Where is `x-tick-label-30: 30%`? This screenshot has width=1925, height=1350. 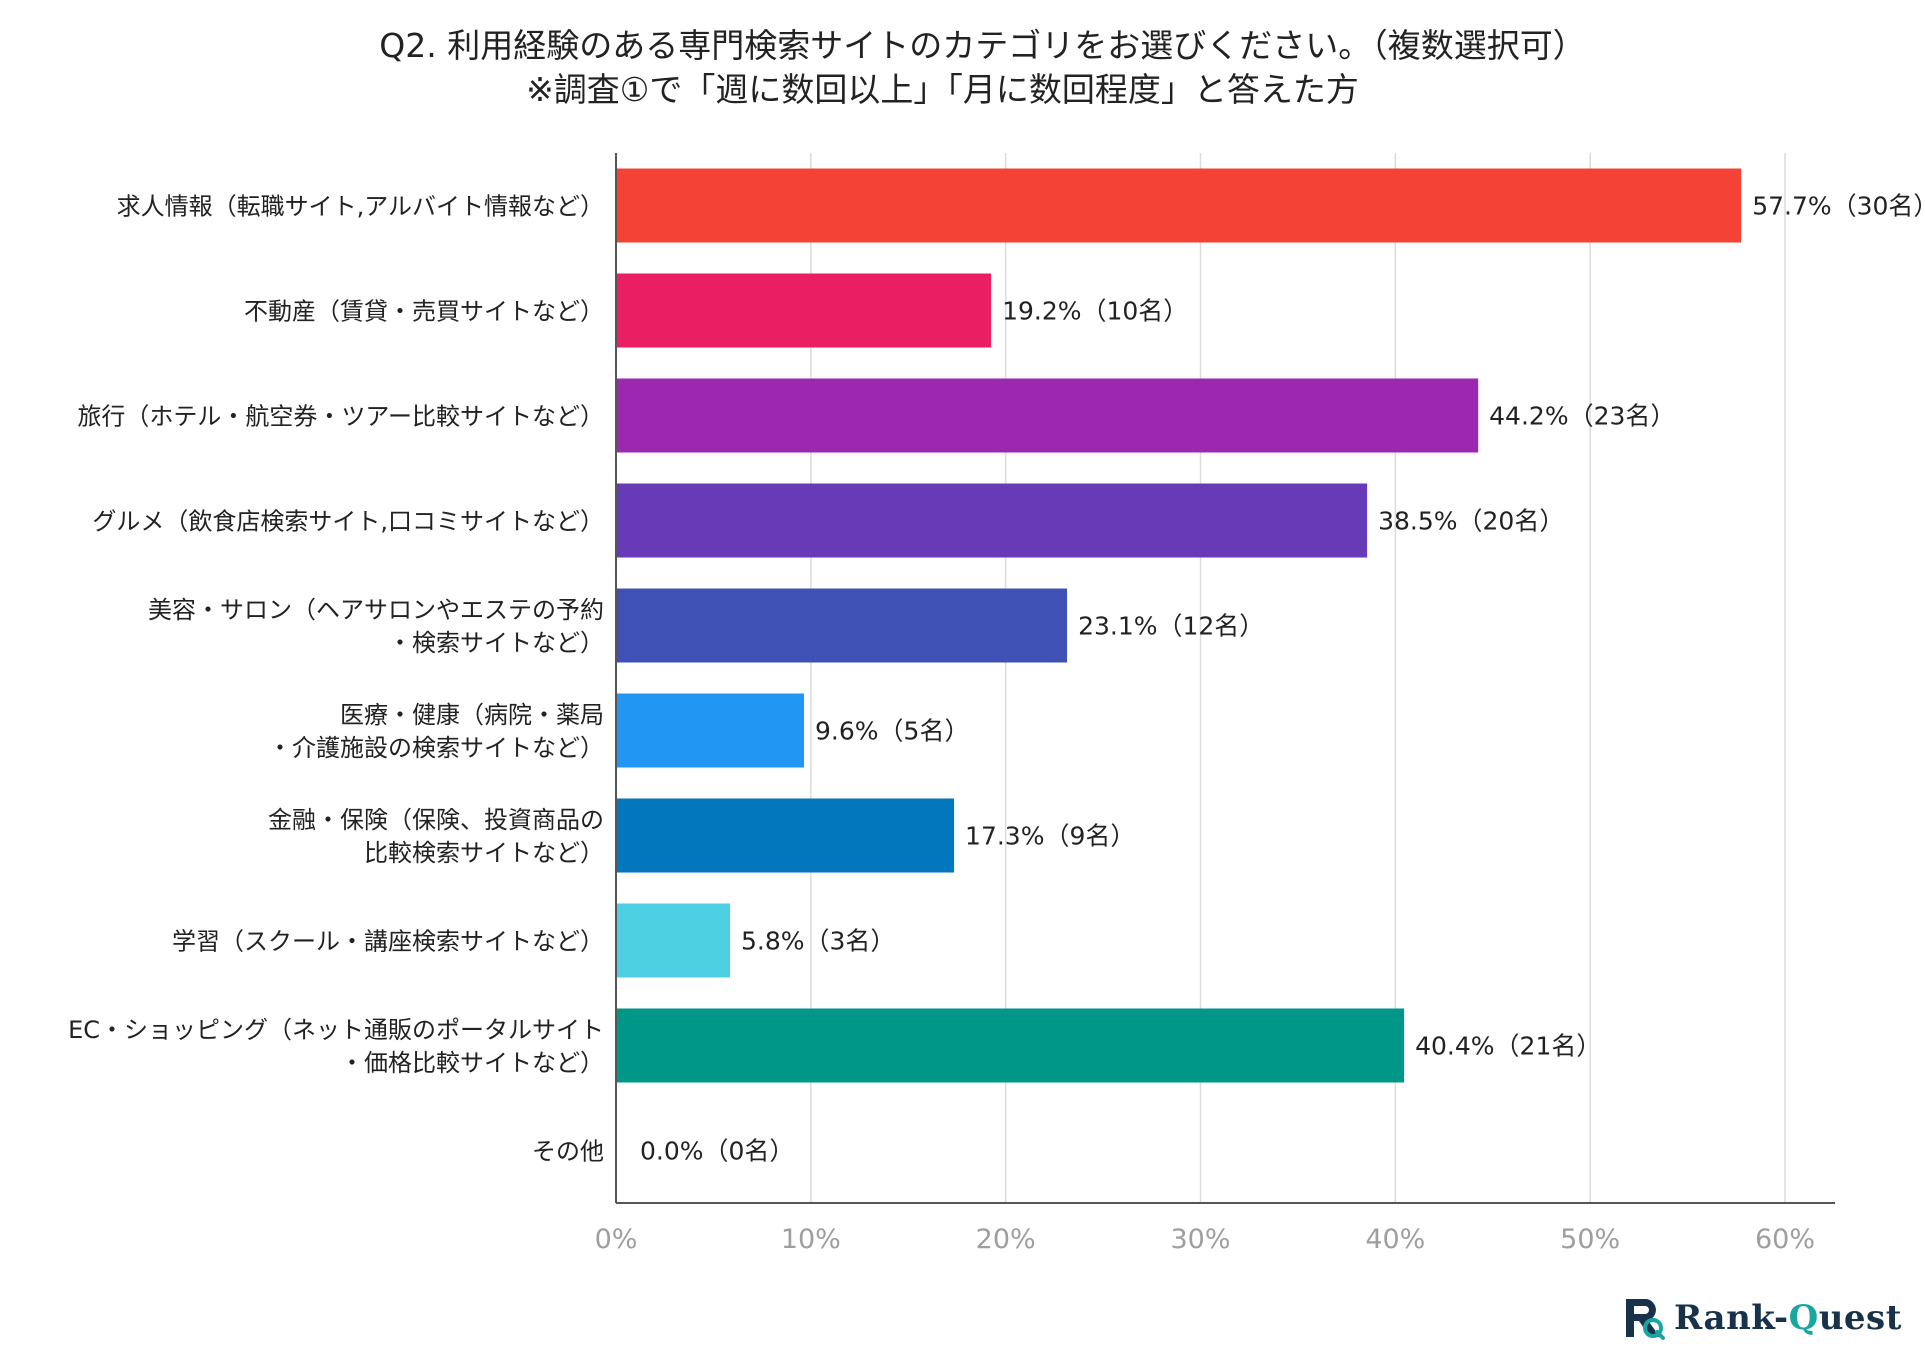
x-tick-label-30: 30% is located at coordinates (1200, 1239).